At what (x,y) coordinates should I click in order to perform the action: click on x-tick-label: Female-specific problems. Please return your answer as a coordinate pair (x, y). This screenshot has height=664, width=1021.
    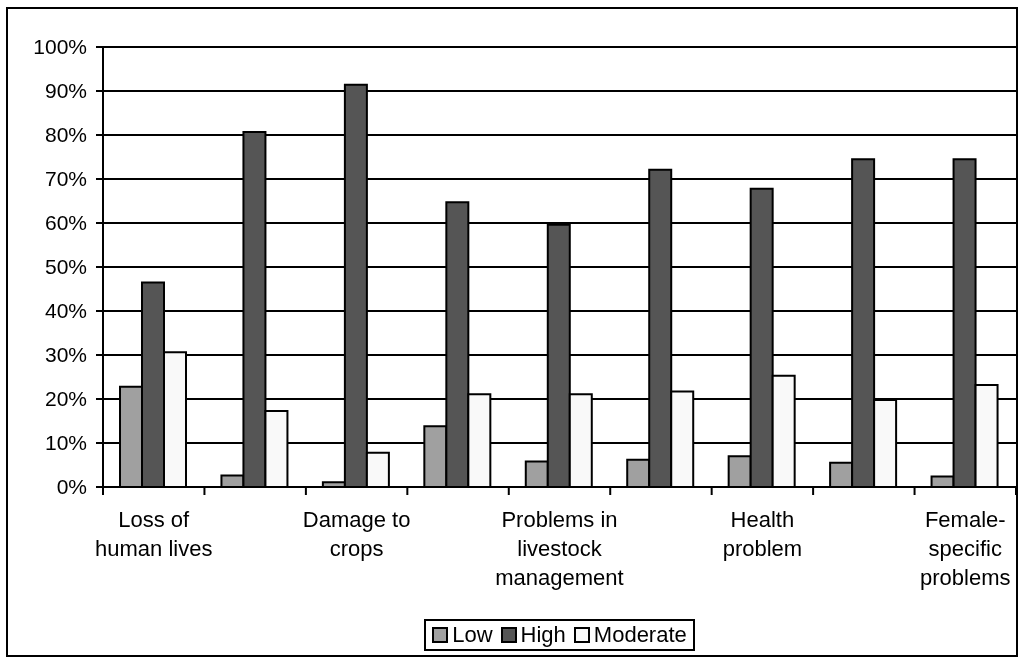
    Looking at the image, I should click on (965, 548).